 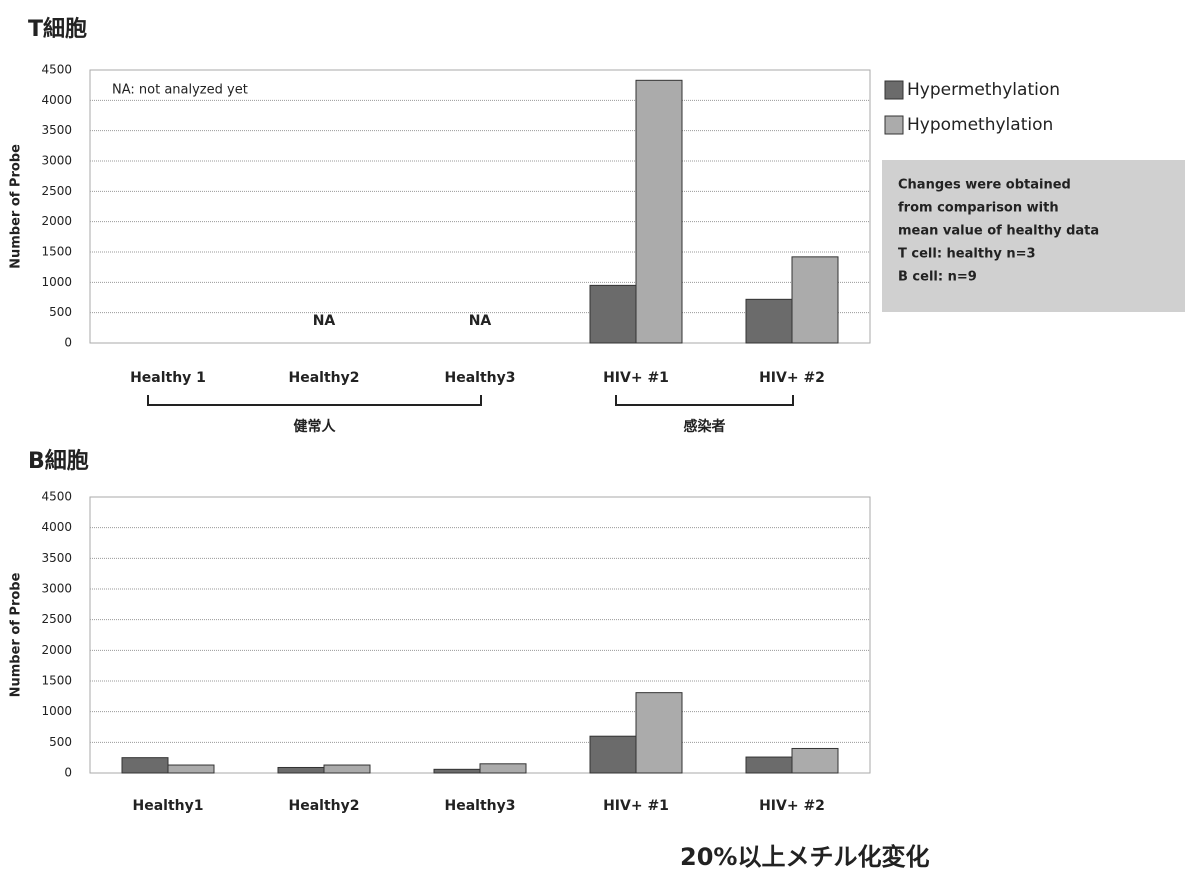 What do you see at coordinates (58, 461) in the screenshot?
I see `chart-title: B細胞` at bounding box center [58, 461].